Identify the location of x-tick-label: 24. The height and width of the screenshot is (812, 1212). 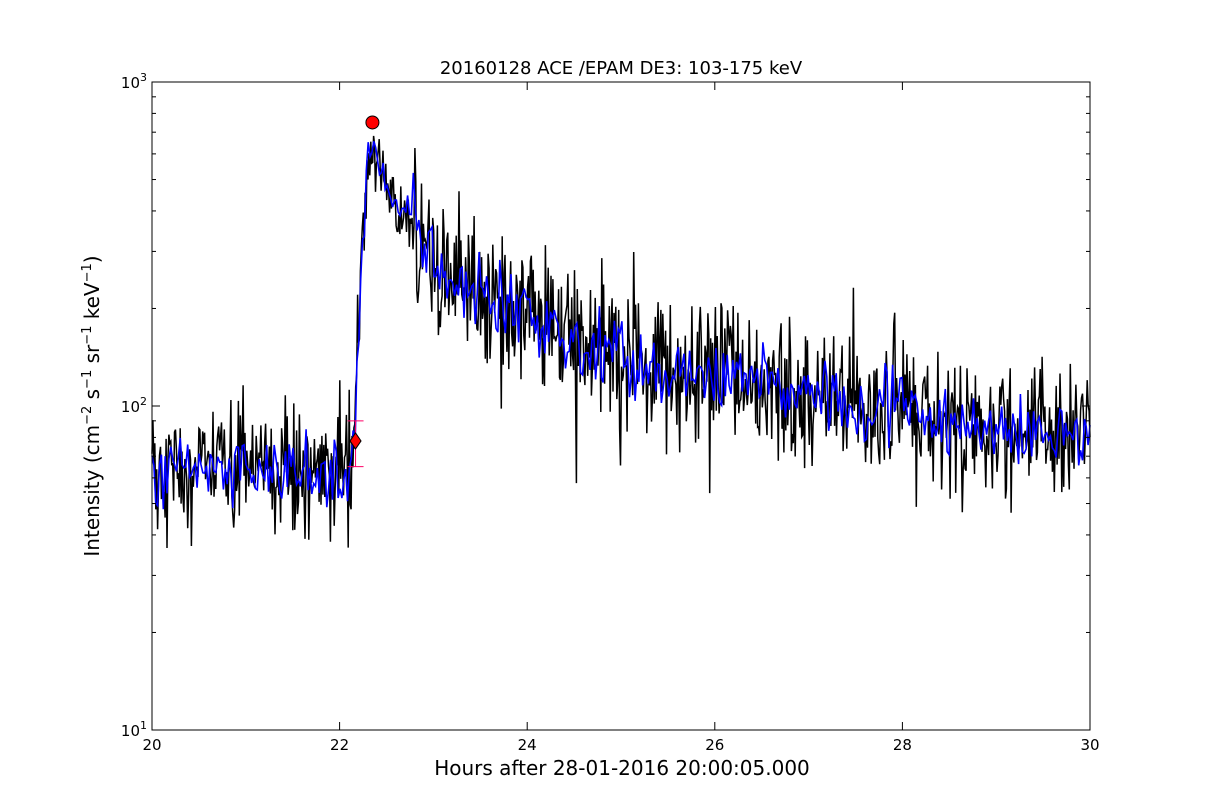
(527, 745).